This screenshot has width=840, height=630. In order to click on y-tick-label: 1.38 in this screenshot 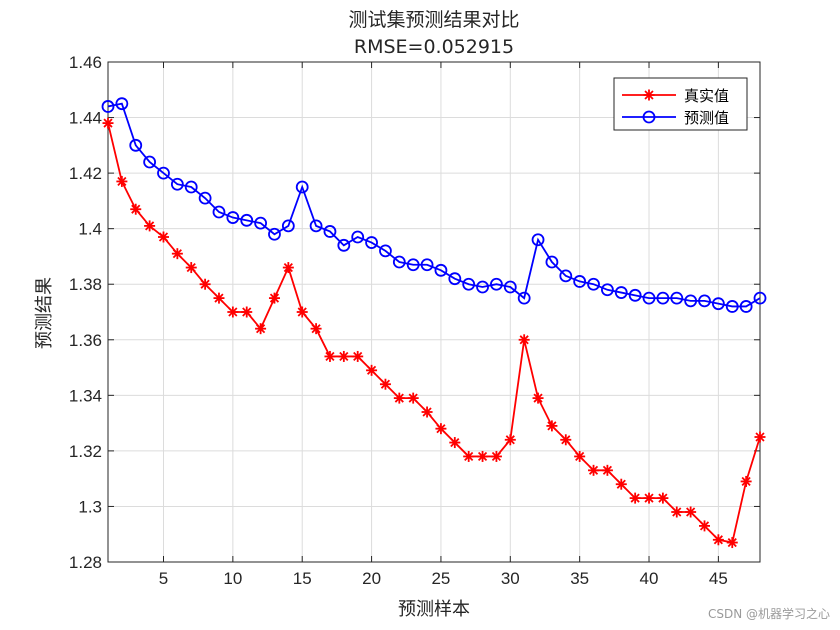, I will do `click(85, 284)`.